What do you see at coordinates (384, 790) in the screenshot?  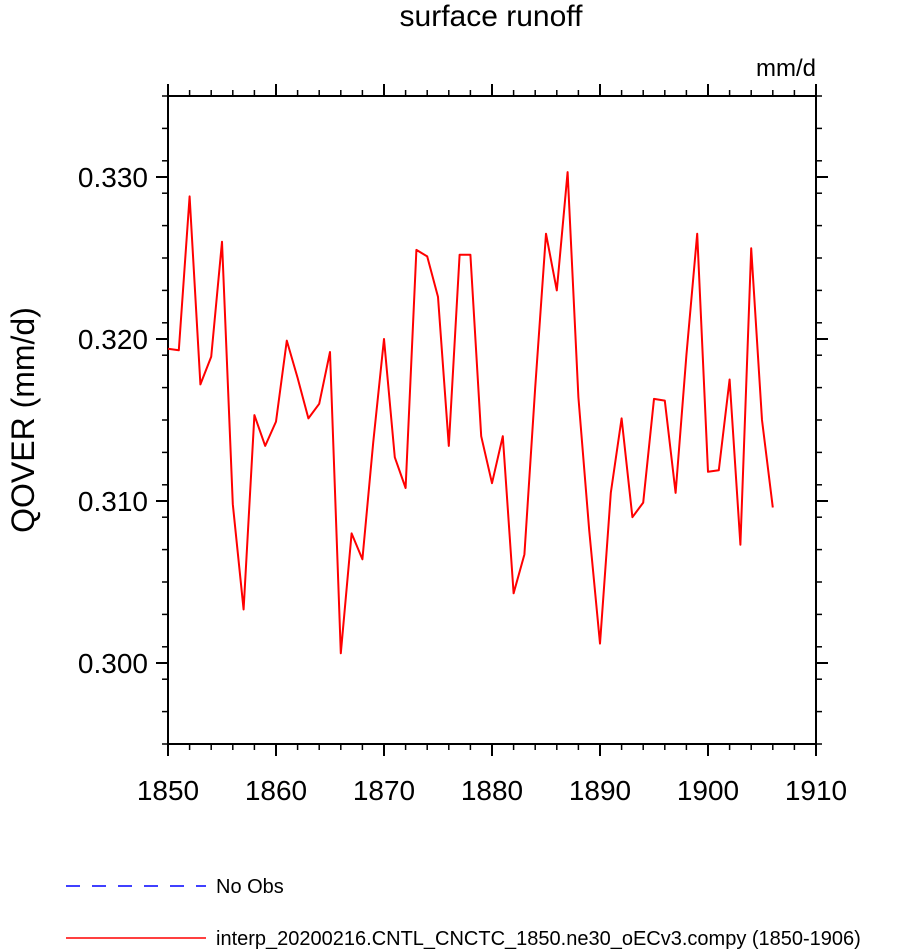 I see `x-tick-label: 1870` at bounding box center [384, 790].